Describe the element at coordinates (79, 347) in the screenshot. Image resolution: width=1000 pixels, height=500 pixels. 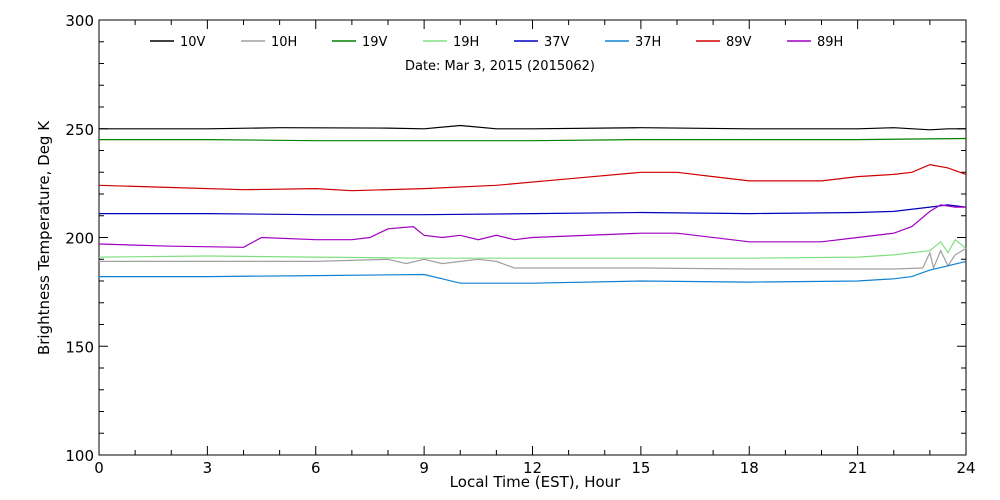
I see `y-tick-label: 150` at that location.